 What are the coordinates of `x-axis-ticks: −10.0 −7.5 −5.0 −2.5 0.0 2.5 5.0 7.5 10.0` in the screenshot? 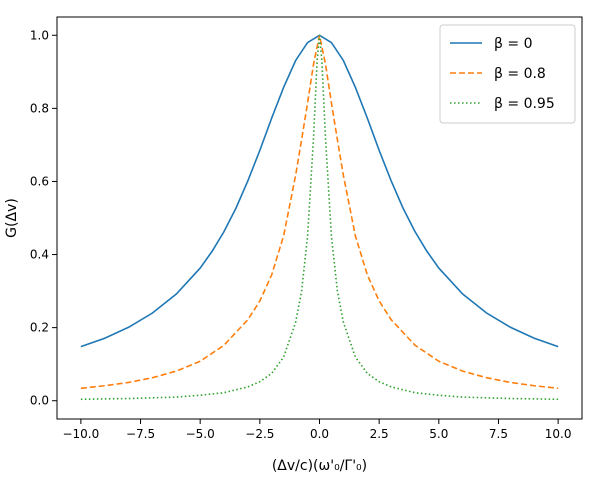 It's located at (316, 430).